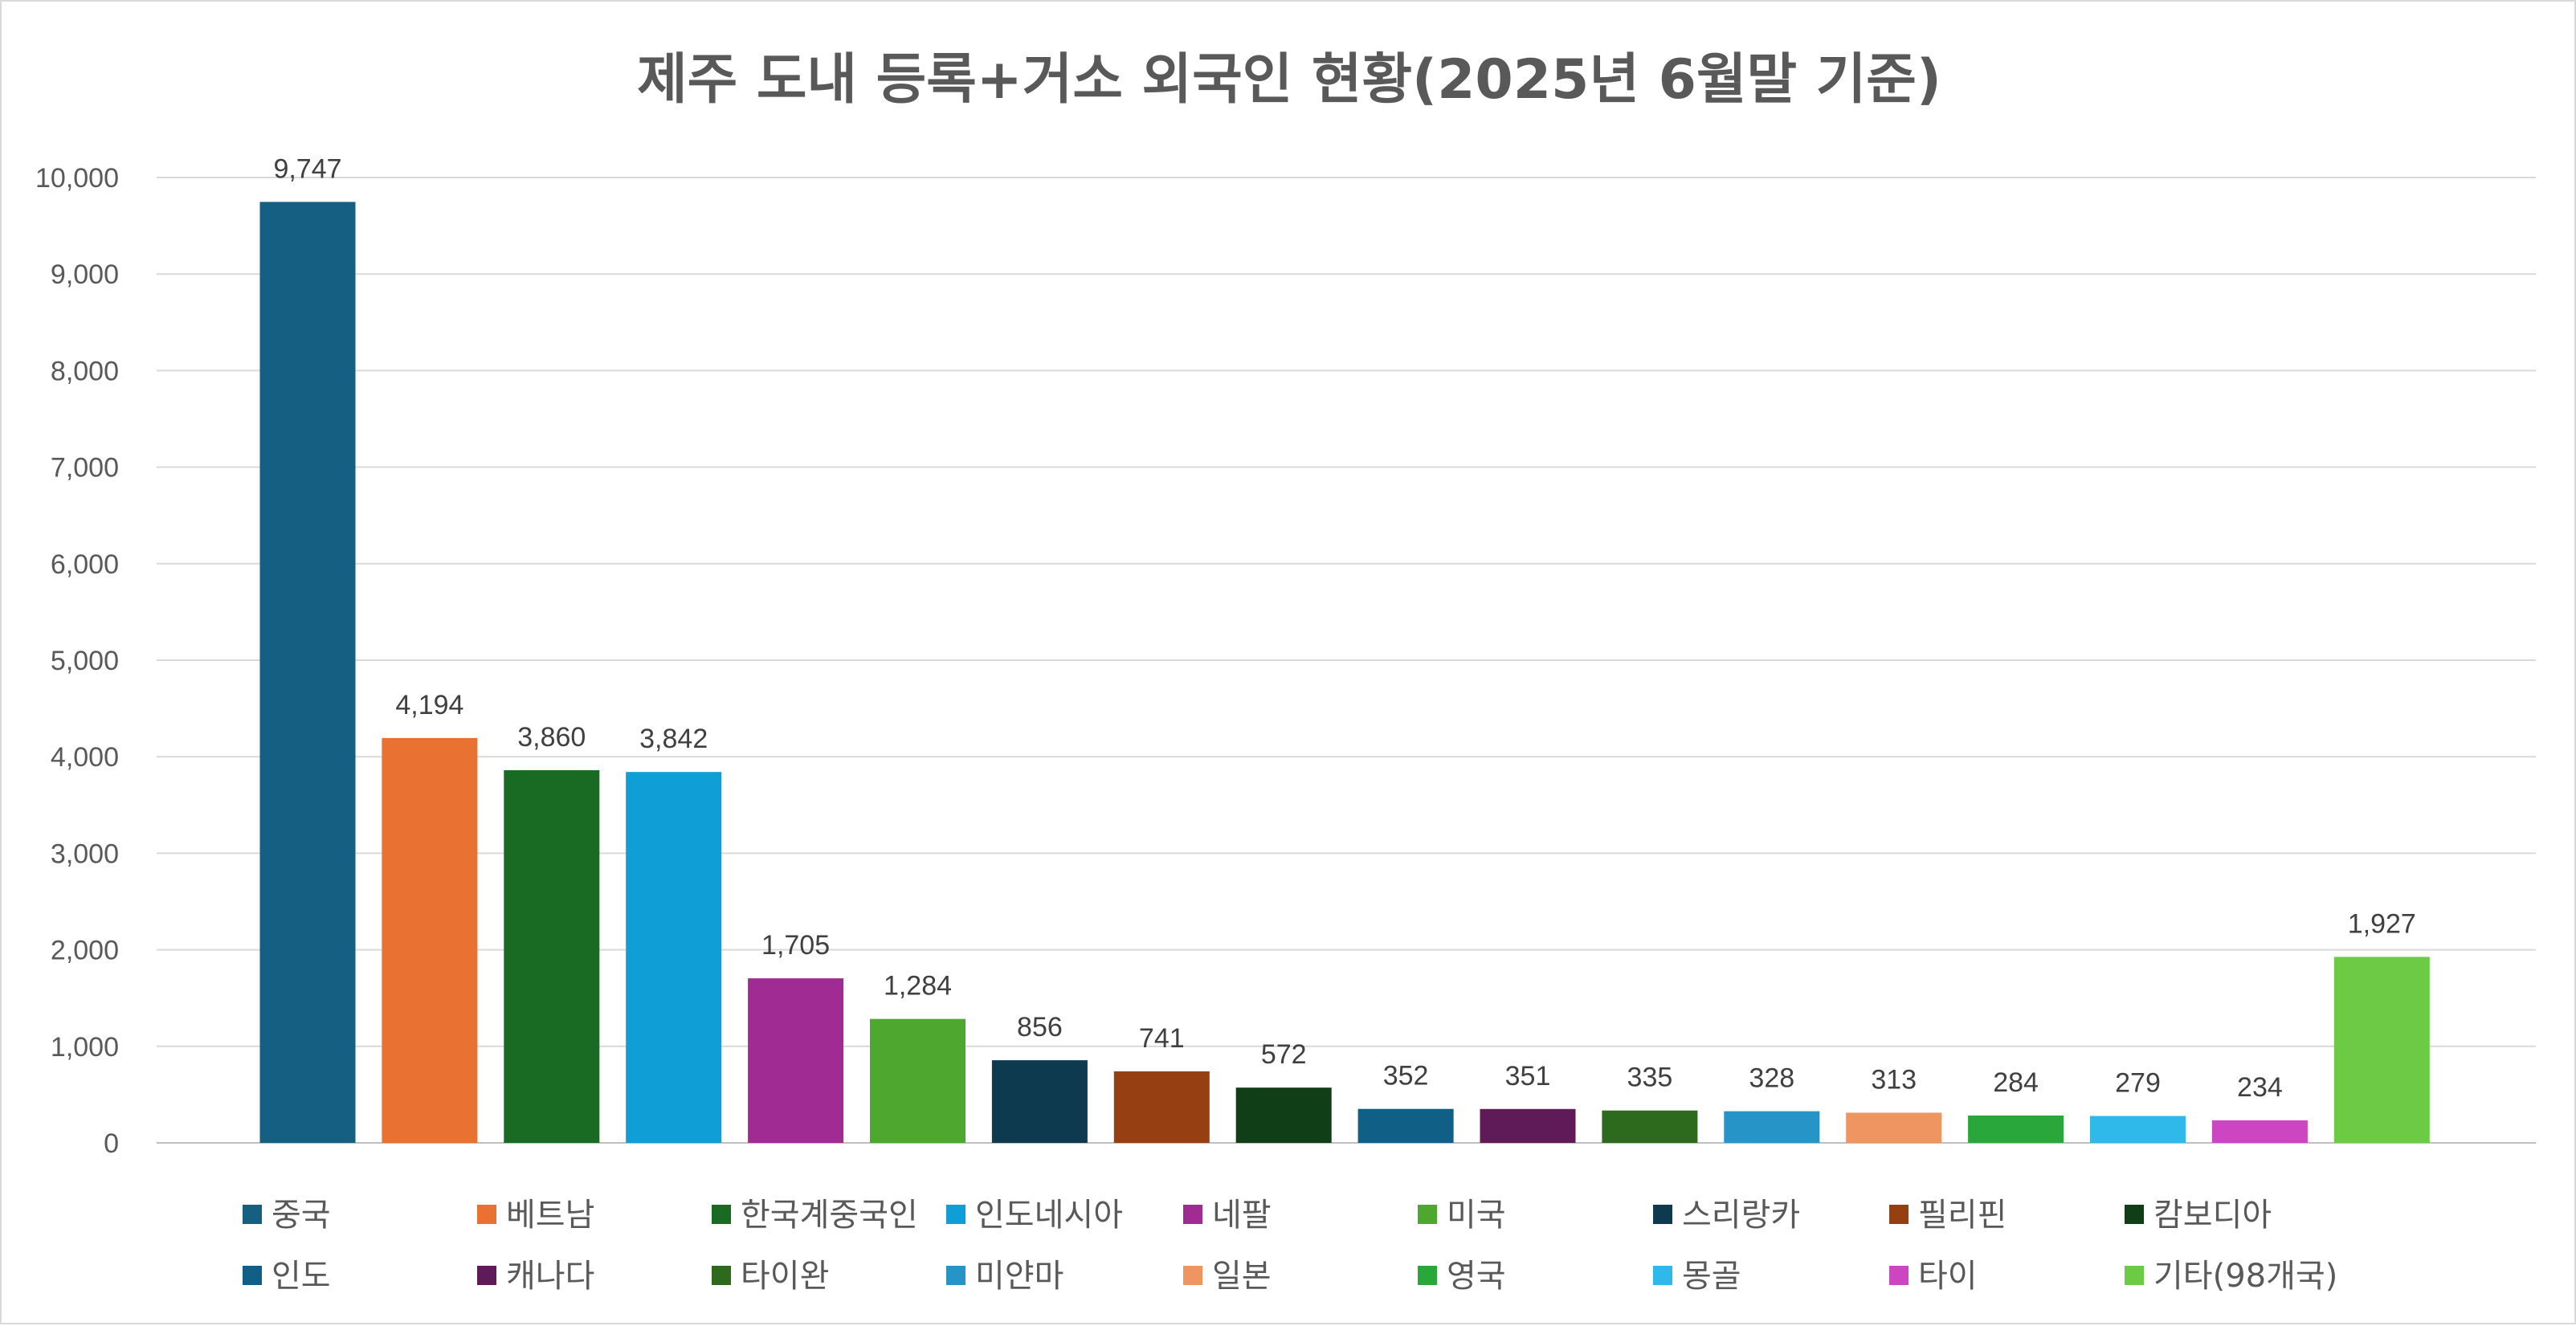 This screenshot has width=2576, height=1326. Describe the element at coordinates (551, 737) in the screenshot. I see `data-label: 3,860` at that location.